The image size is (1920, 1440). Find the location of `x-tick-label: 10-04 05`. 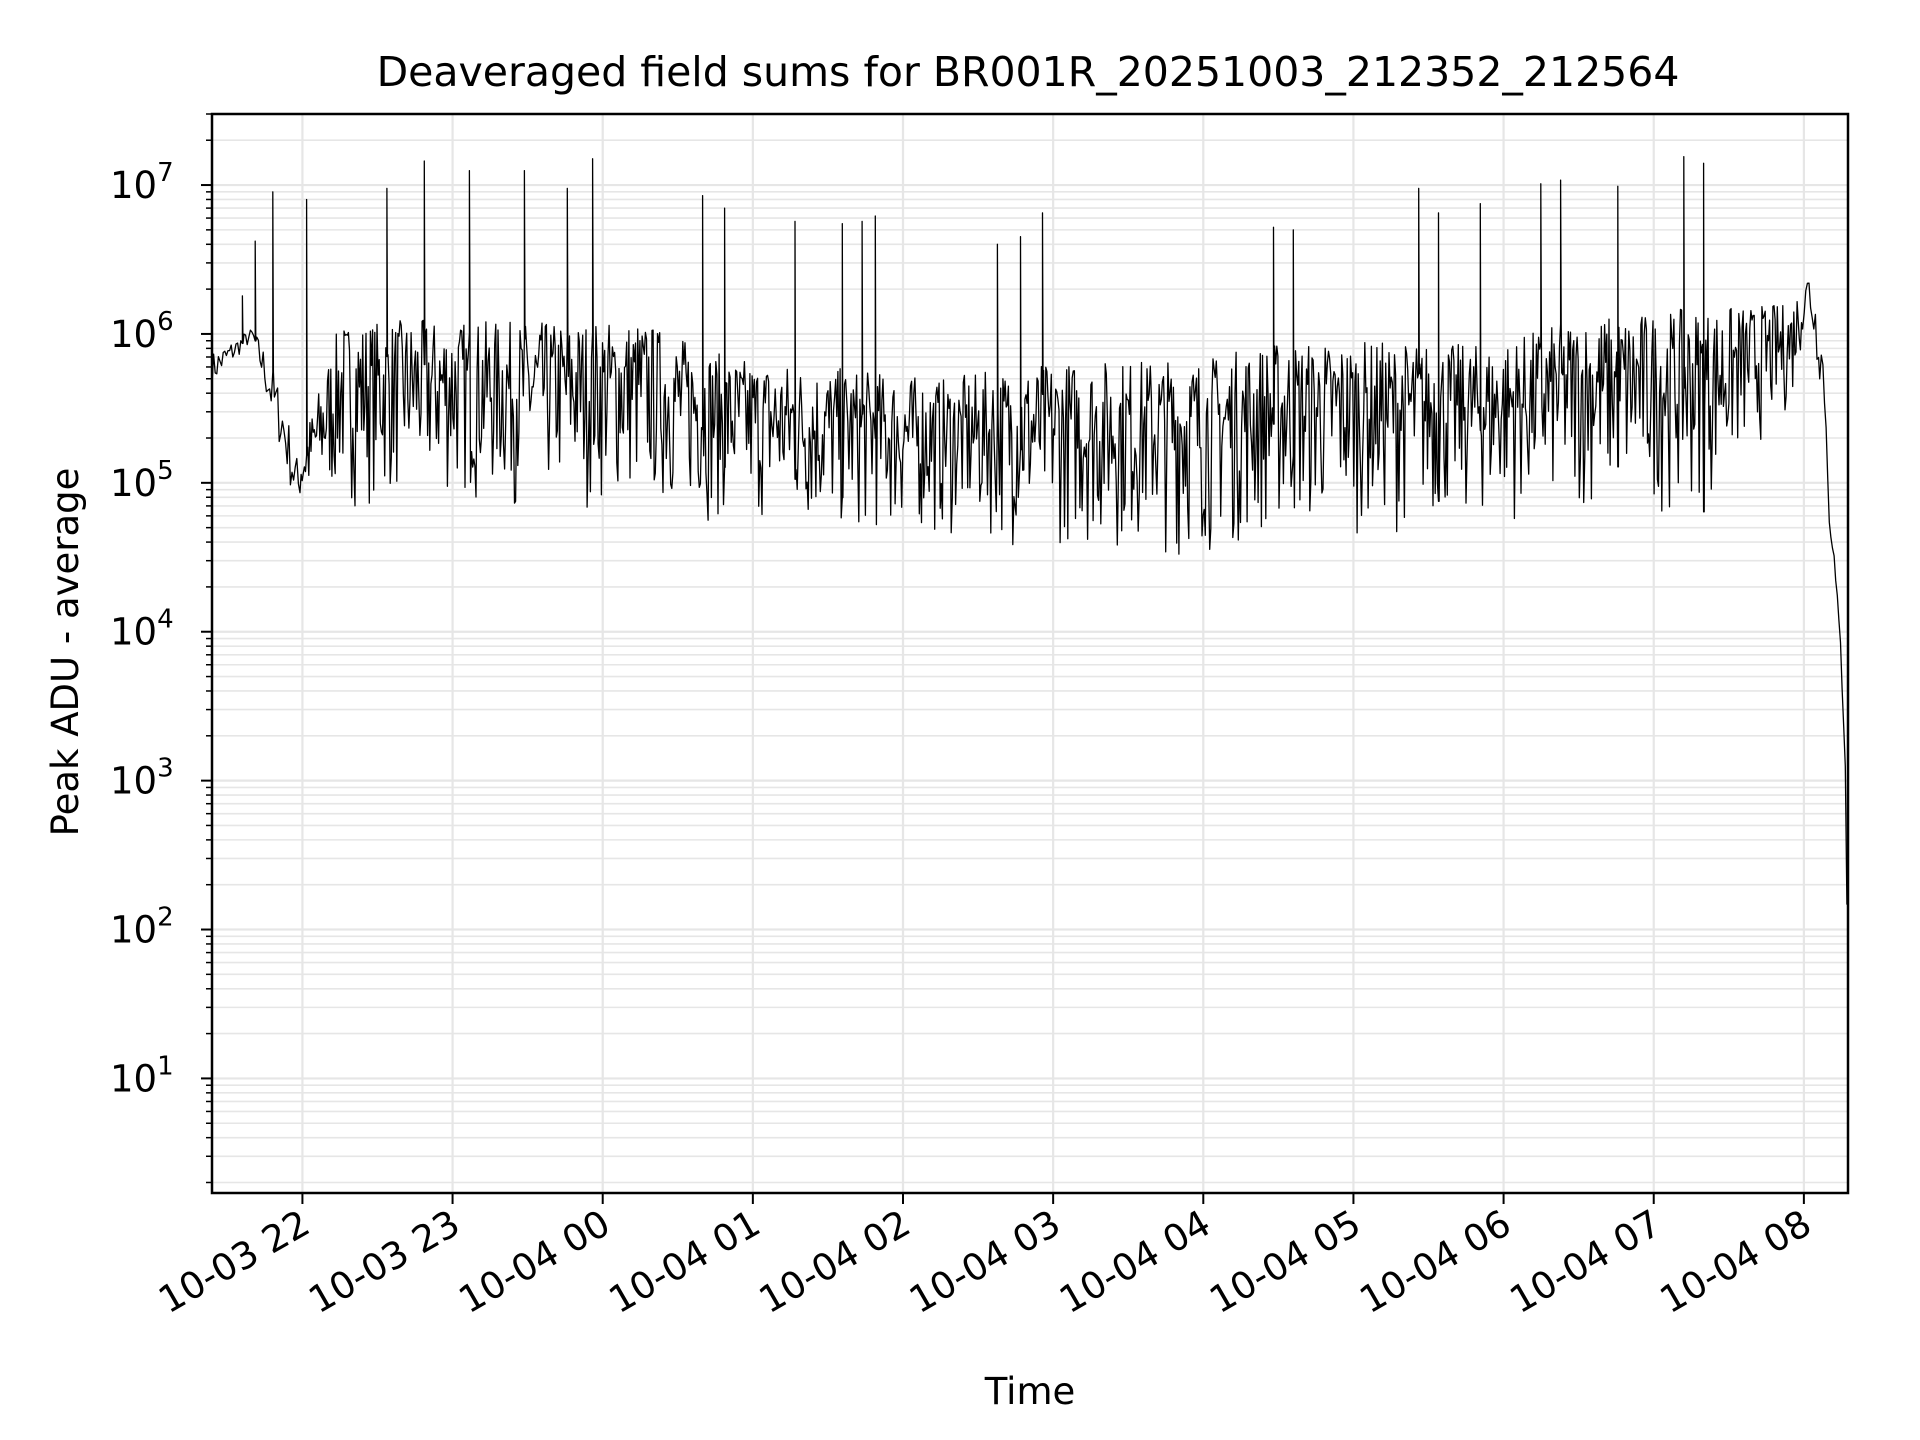

x-tick-label: 10-04 05 is located at coordinates (1285, 1262).